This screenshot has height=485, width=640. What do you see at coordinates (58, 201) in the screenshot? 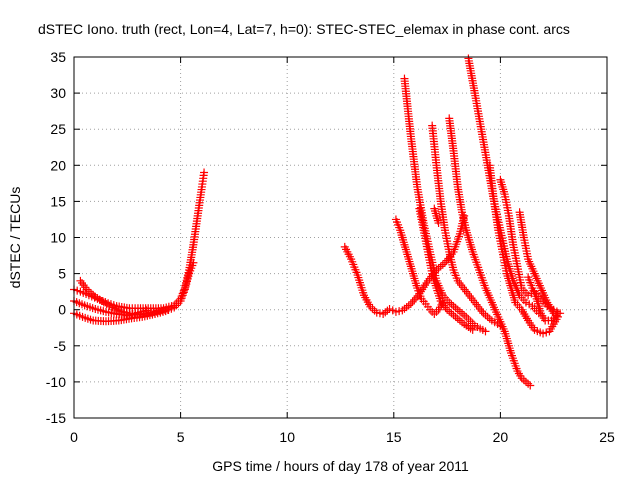
I see `y-tick-label: 15` at bounding box center [58, 201].